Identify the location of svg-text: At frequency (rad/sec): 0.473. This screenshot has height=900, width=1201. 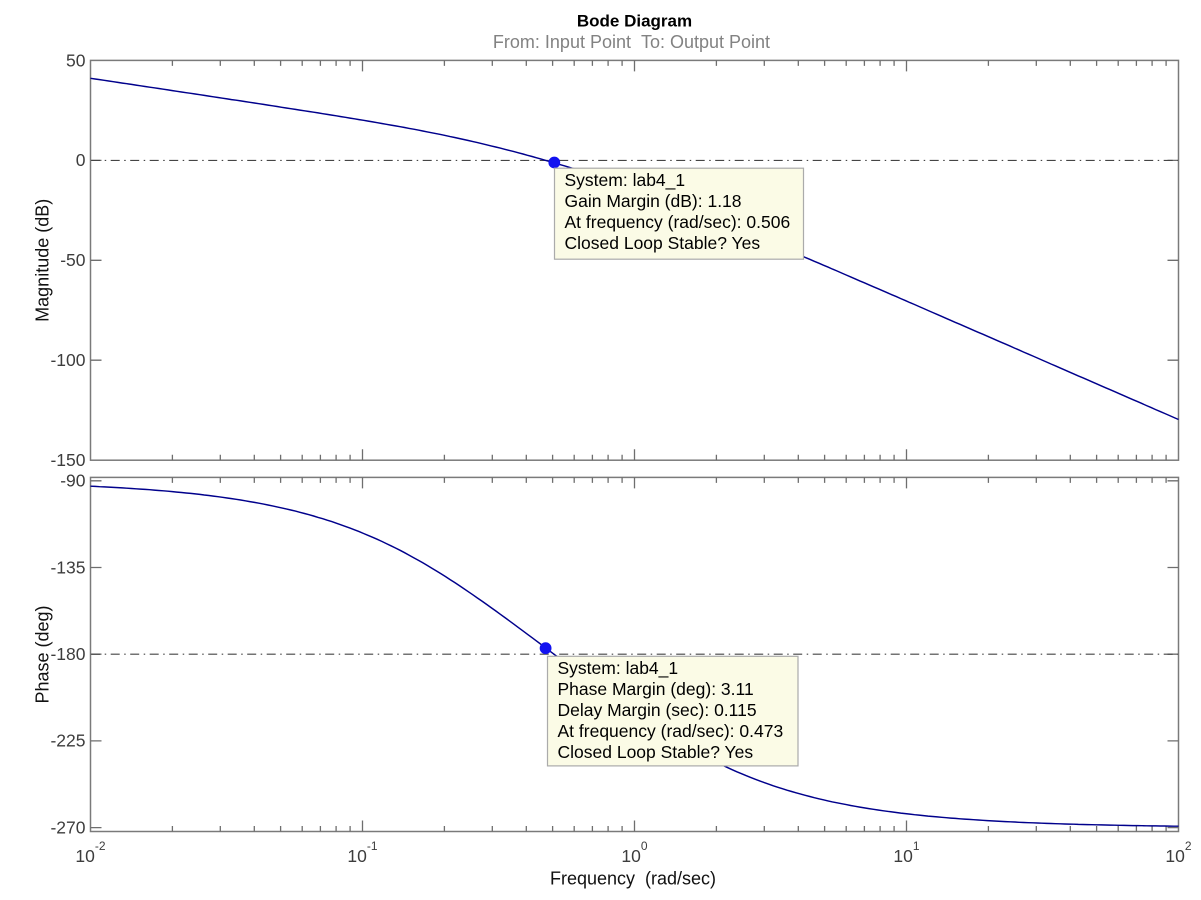
(671, 731).